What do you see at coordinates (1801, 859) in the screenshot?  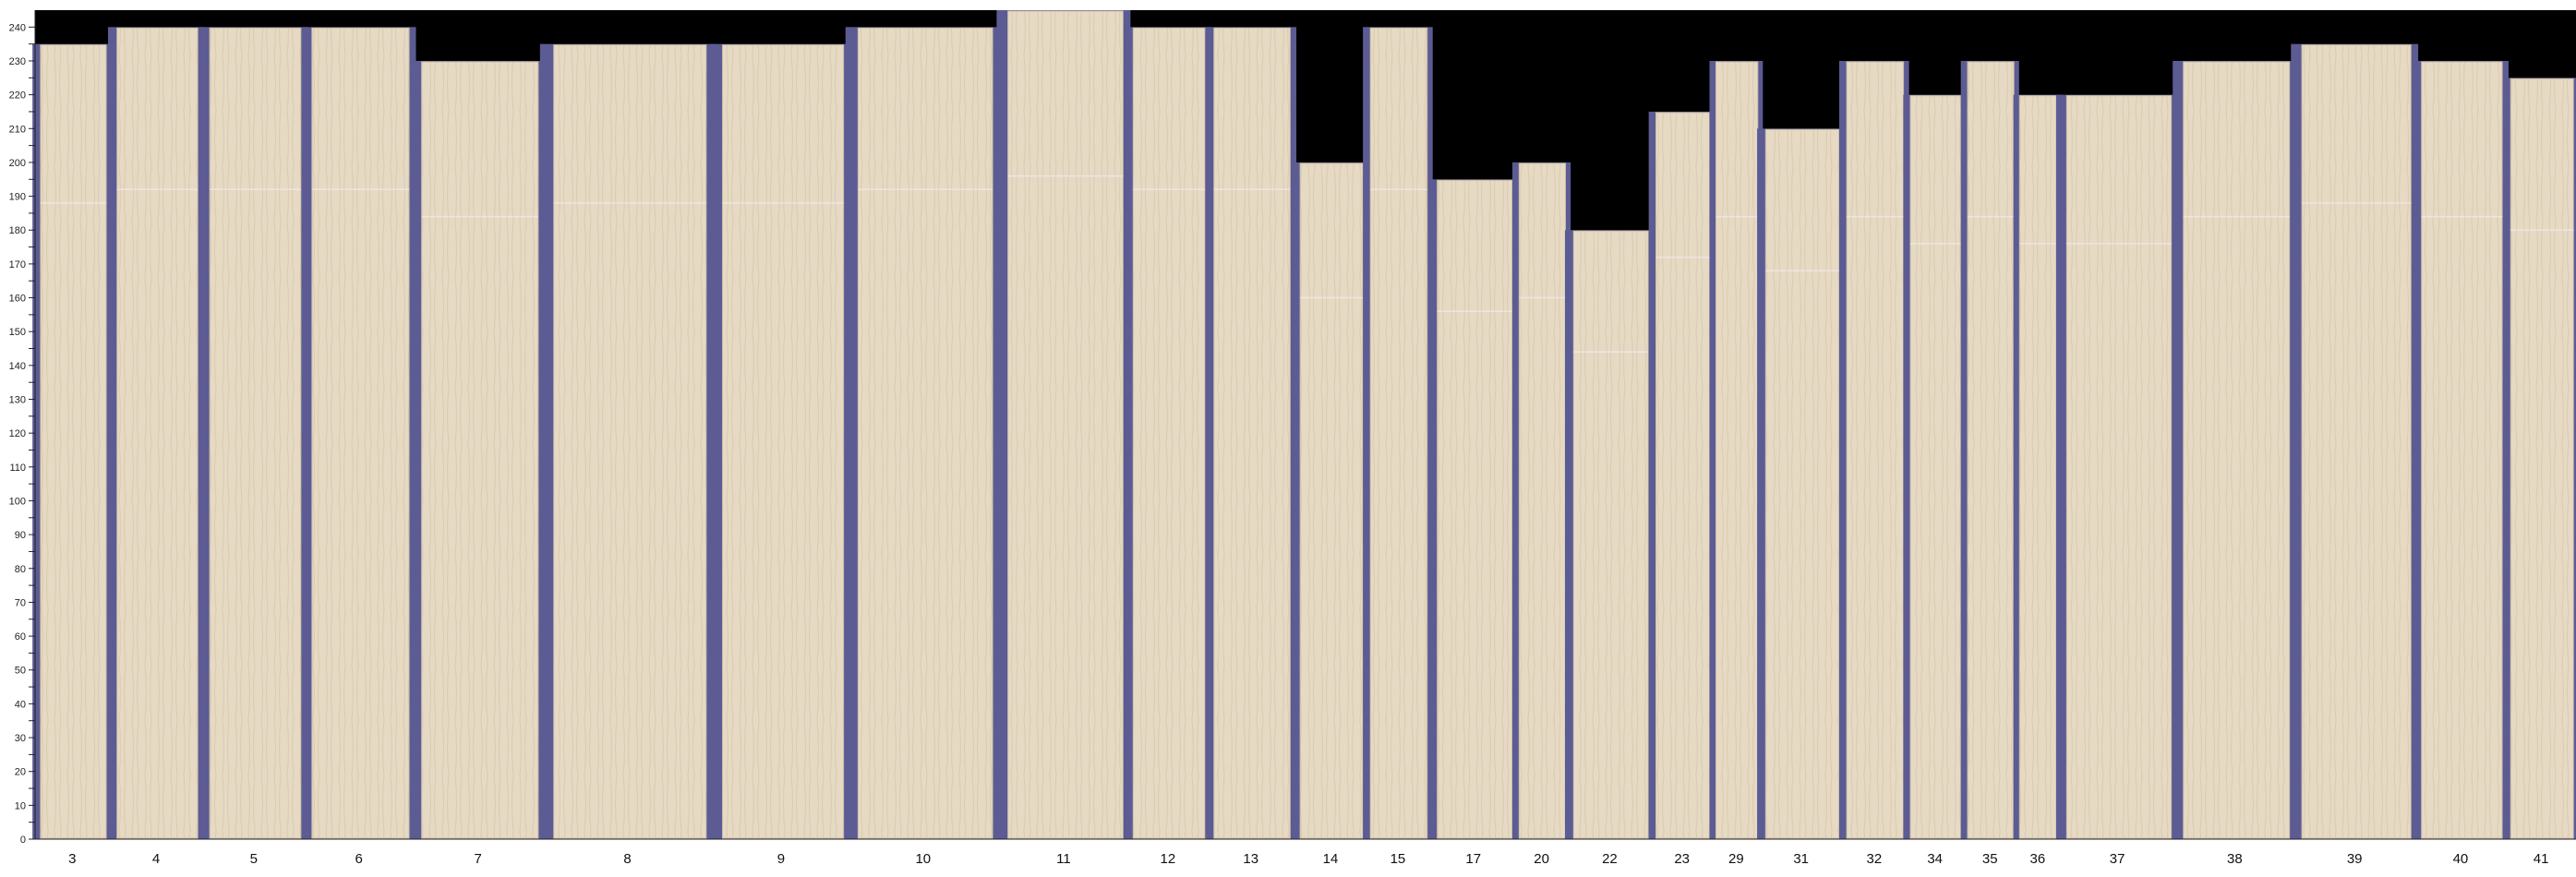 I see `x-tick-label: 31` at bounding box center [1801, 859].